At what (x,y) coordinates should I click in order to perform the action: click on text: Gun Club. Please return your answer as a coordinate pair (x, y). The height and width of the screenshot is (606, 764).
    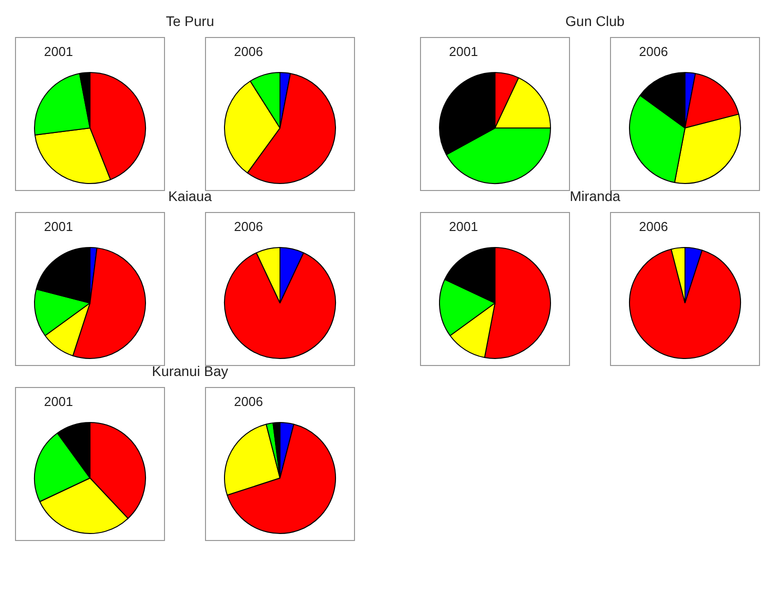
    Looking at the image, I should click on (595, 21).